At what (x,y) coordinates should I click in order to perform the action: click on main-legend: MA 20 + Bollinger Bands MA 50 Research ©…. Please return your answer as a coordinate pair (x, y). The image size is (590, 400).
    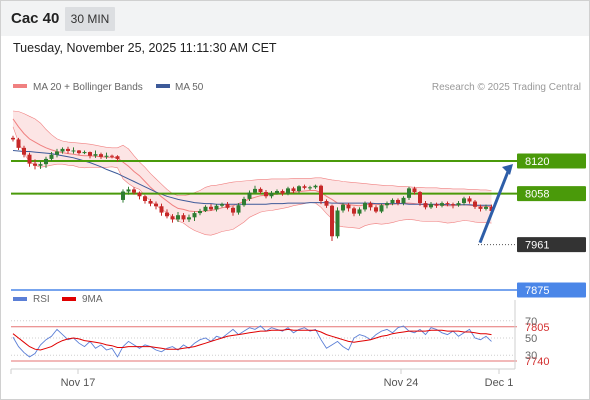
    Looking at the image, I should click on (297, 87).